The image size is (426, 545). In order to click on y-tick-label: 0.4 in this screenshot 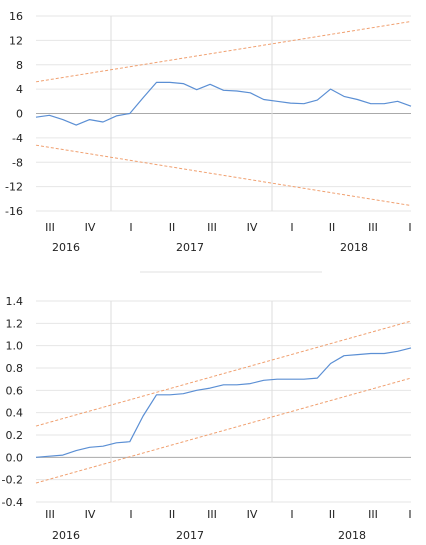, I will do `click(15, 413)`.